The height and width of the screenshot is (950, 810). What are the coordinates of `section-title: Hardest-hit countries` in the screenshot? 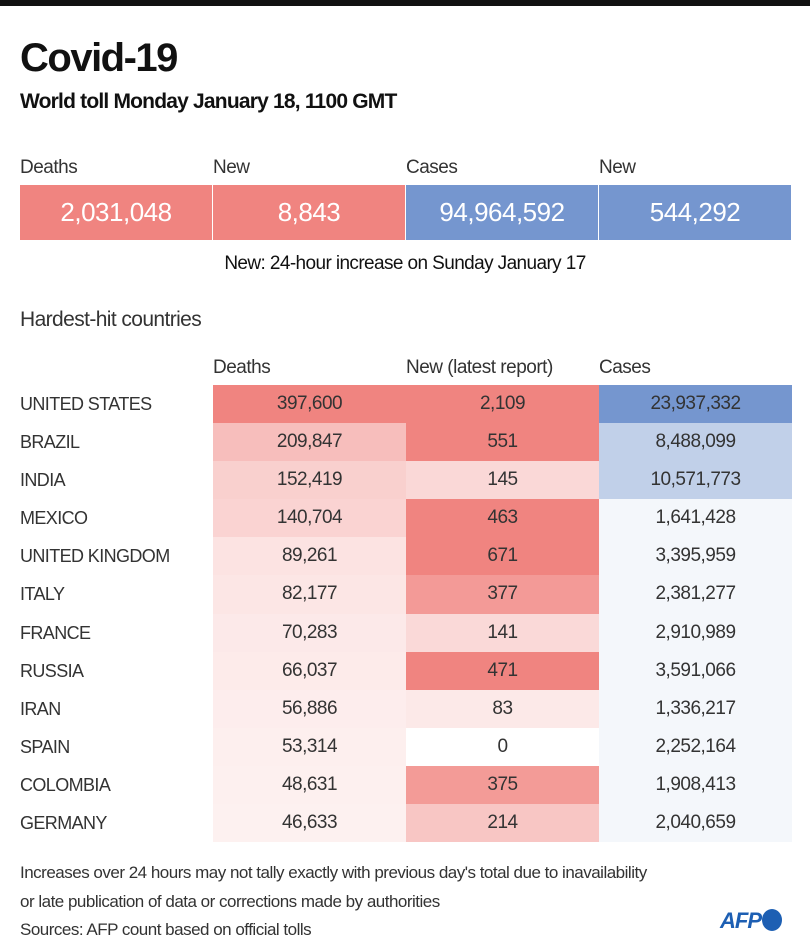 It's located at (111, 319).